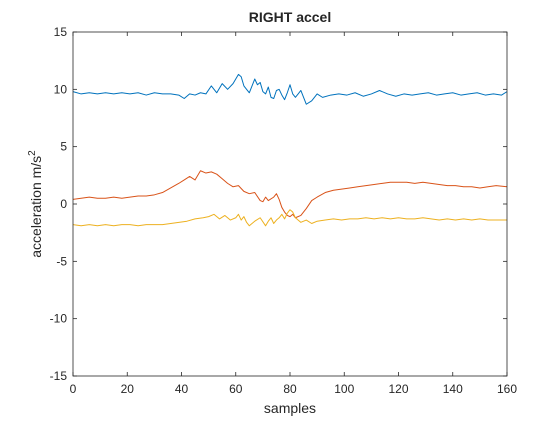  I want to click on y-tick-label: 5, so click(63, 147).